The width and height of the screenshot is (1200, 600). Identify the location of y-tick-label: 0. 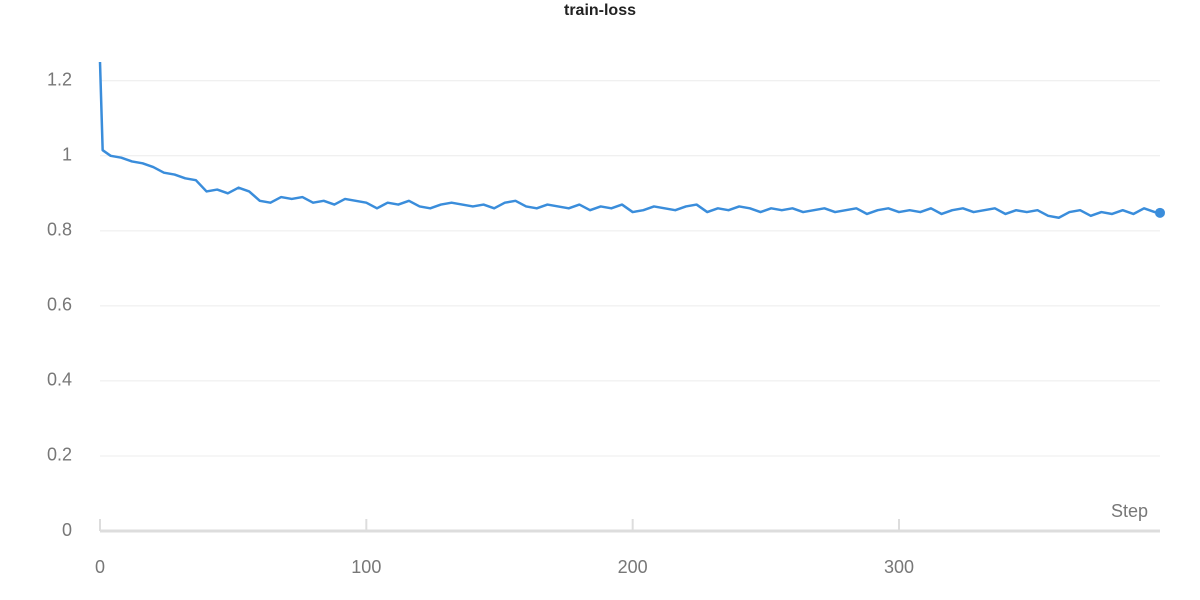
(67, 530).